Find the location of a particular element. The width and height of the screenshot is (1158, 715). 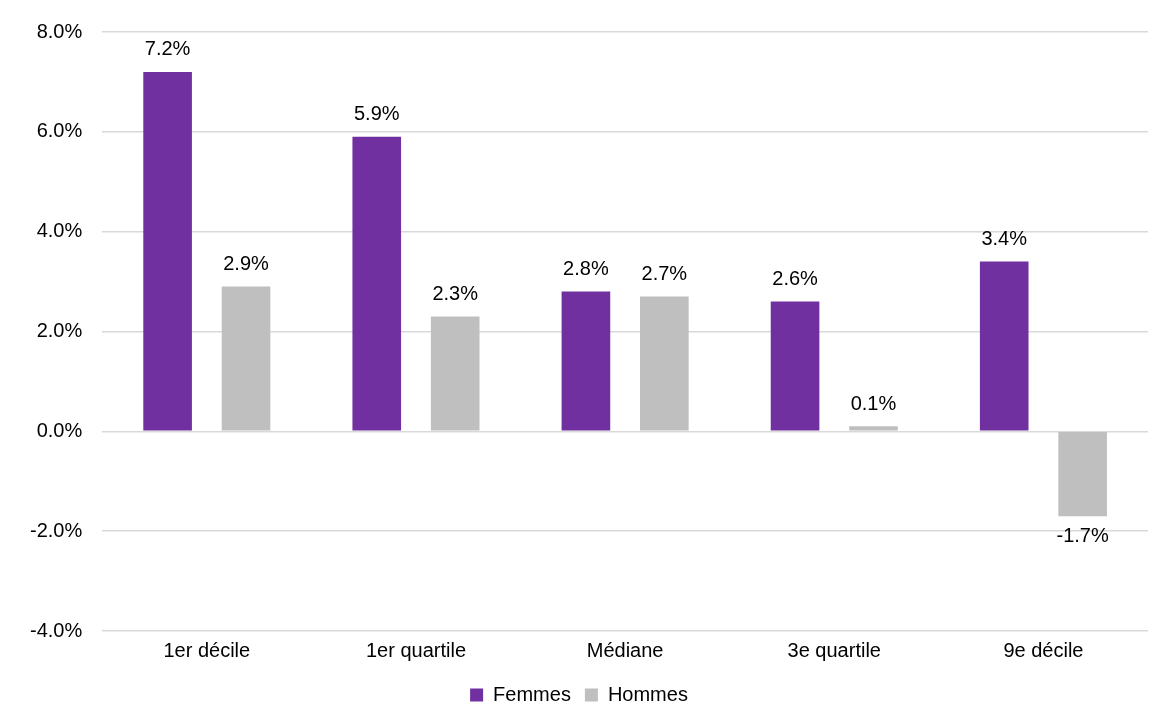

y-tick-label: 2.0% is located at coordinates (59, 330).